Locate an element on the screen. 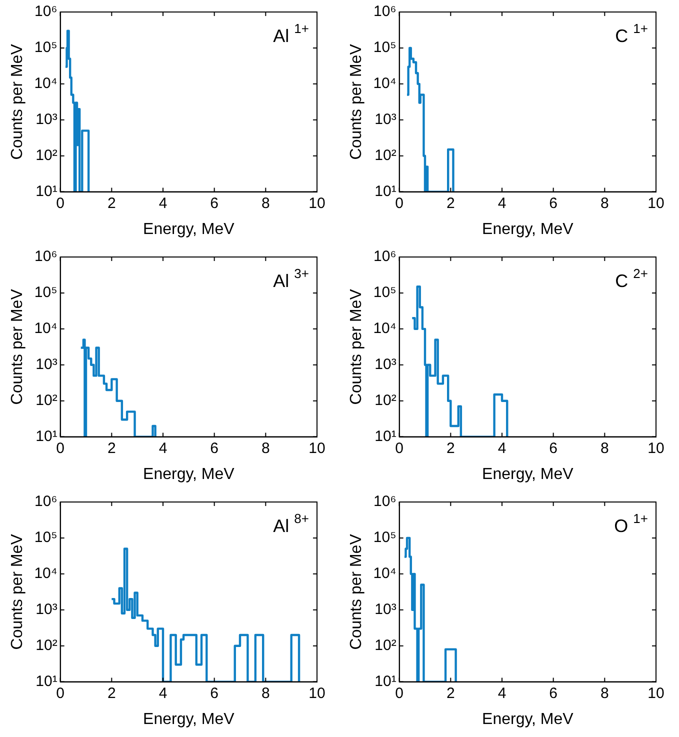 This screenshot has height=737, width=679. annotation: Al 8+ is located at coordinates (291, 523).